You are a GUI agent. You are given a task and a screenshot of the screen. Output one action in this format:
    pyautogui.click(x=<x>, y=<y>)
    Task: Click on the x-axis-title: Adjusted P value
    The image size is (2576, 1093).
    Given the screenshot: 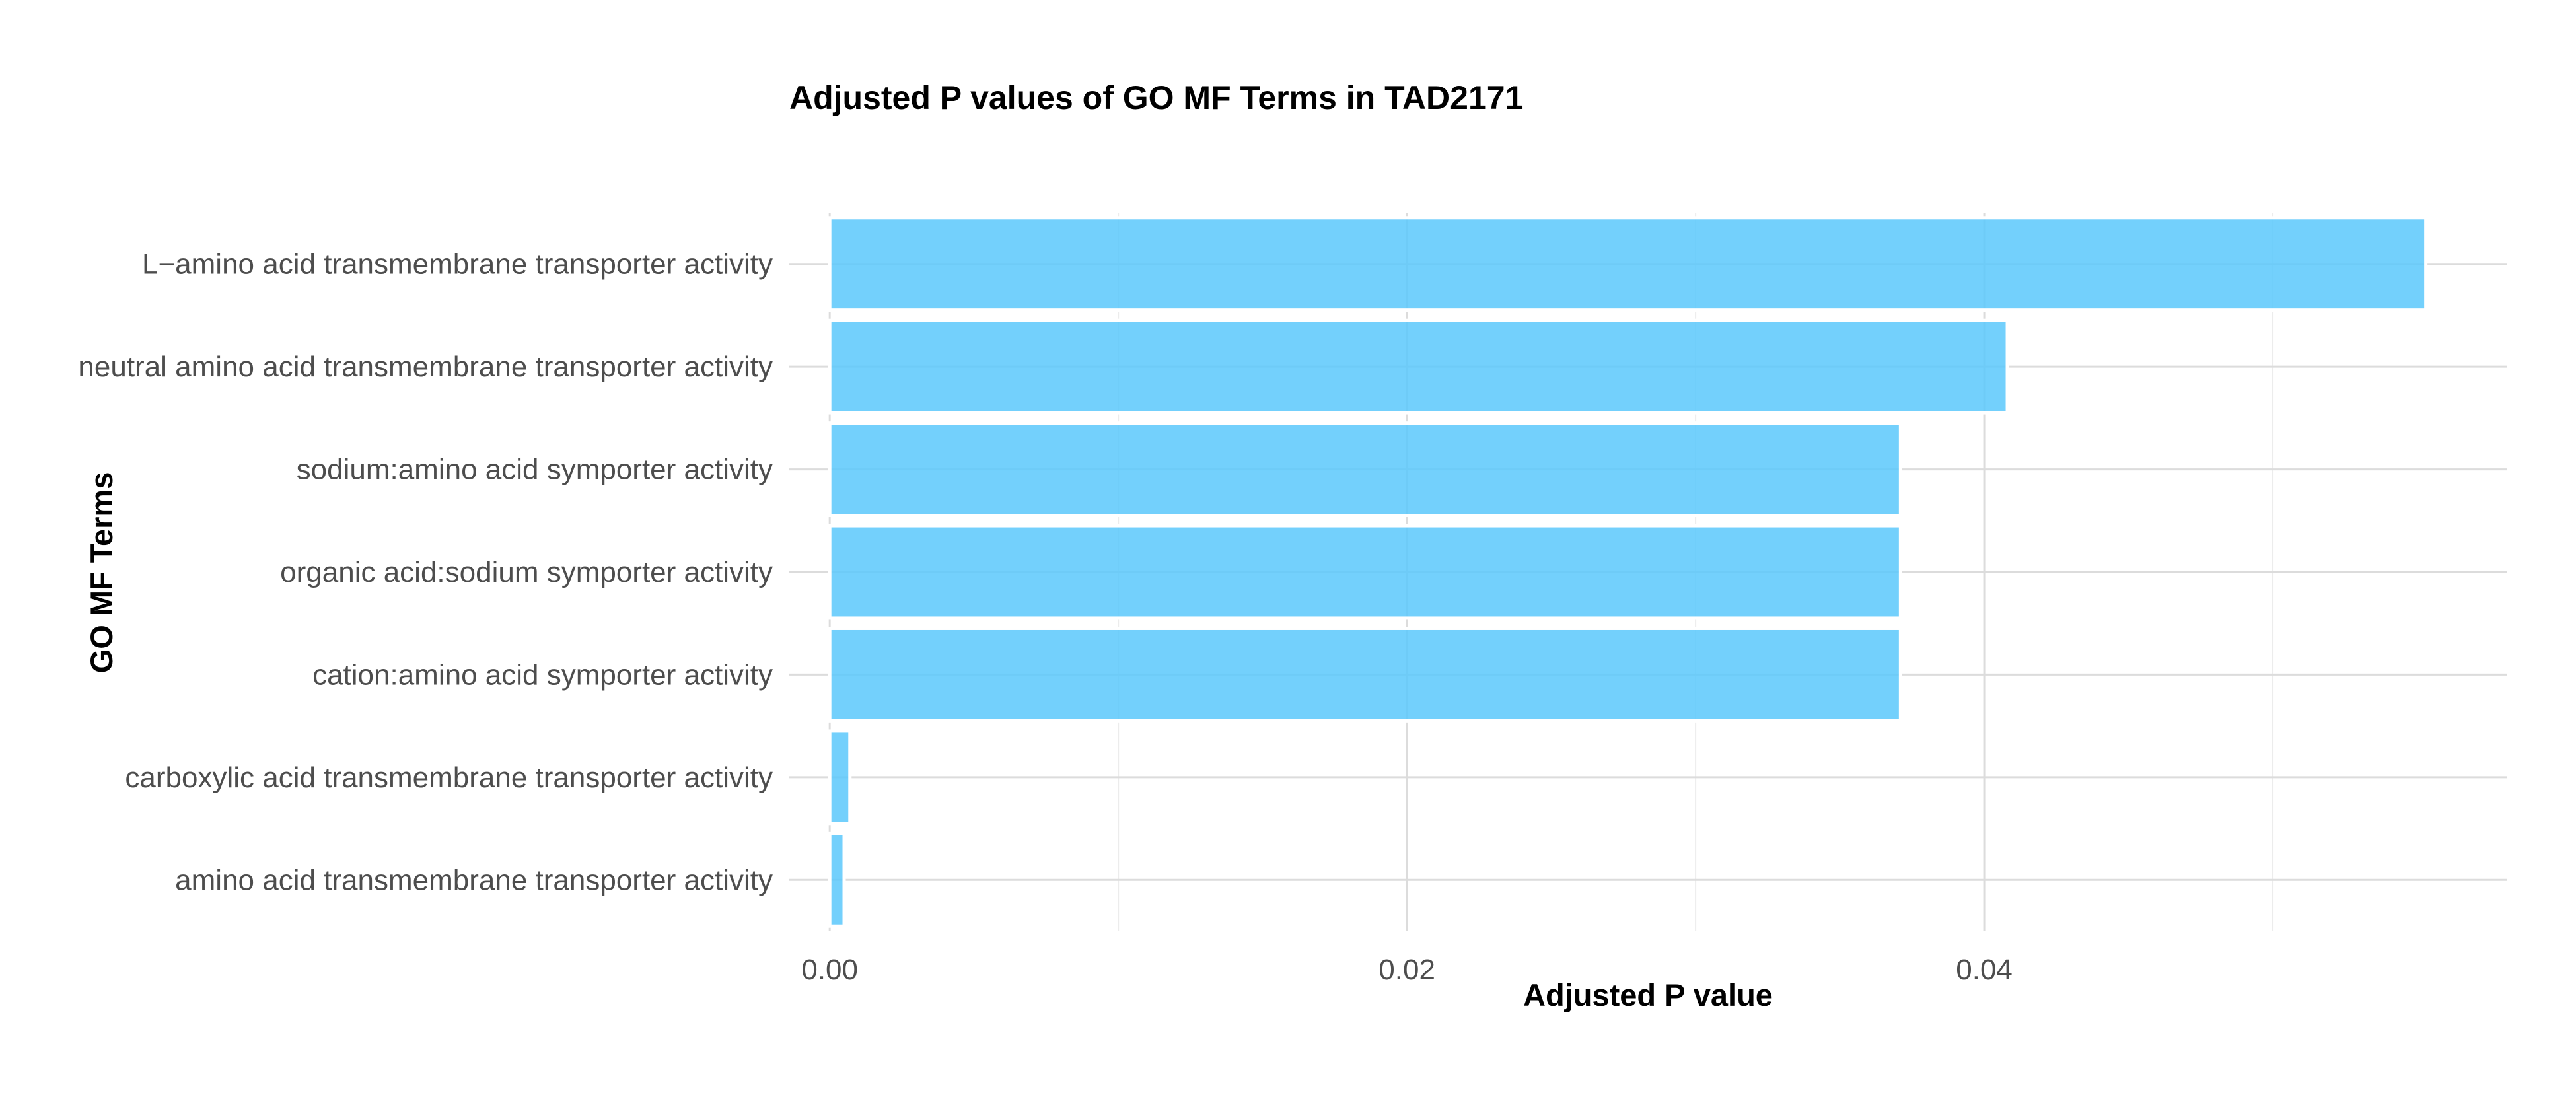 What is the action you would take?
    pyautogui.click(x=1648, y=994)
    